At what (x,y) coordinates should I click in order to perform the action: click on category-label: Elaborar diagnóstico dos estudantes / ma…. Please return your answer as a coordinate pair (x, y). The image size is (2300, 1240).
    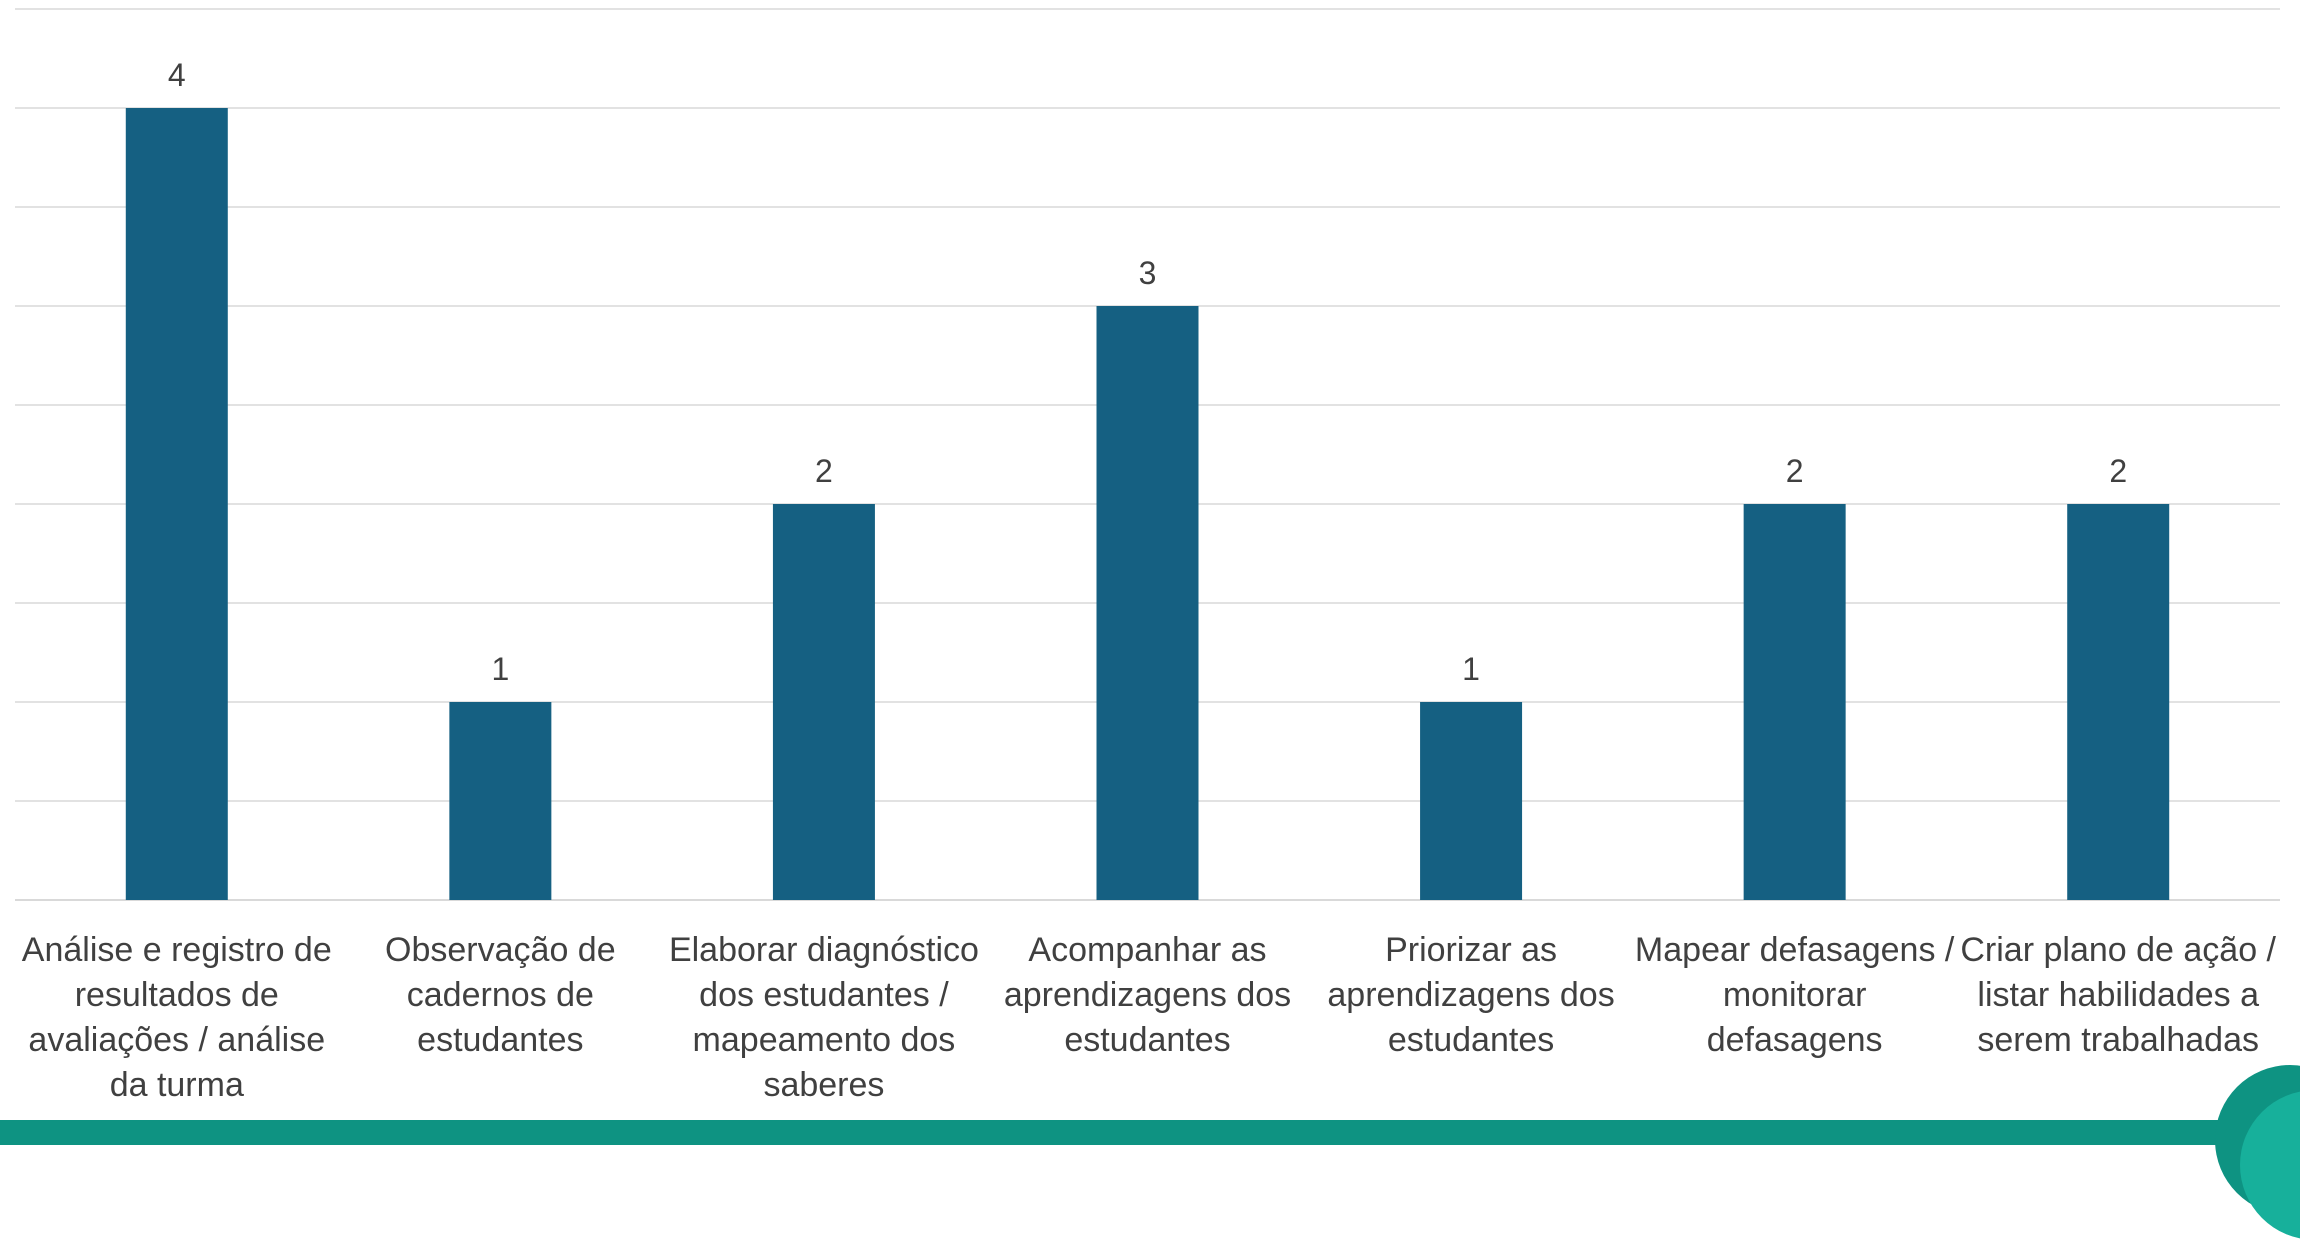
    Looking at the image, I should click on (823, 1017).